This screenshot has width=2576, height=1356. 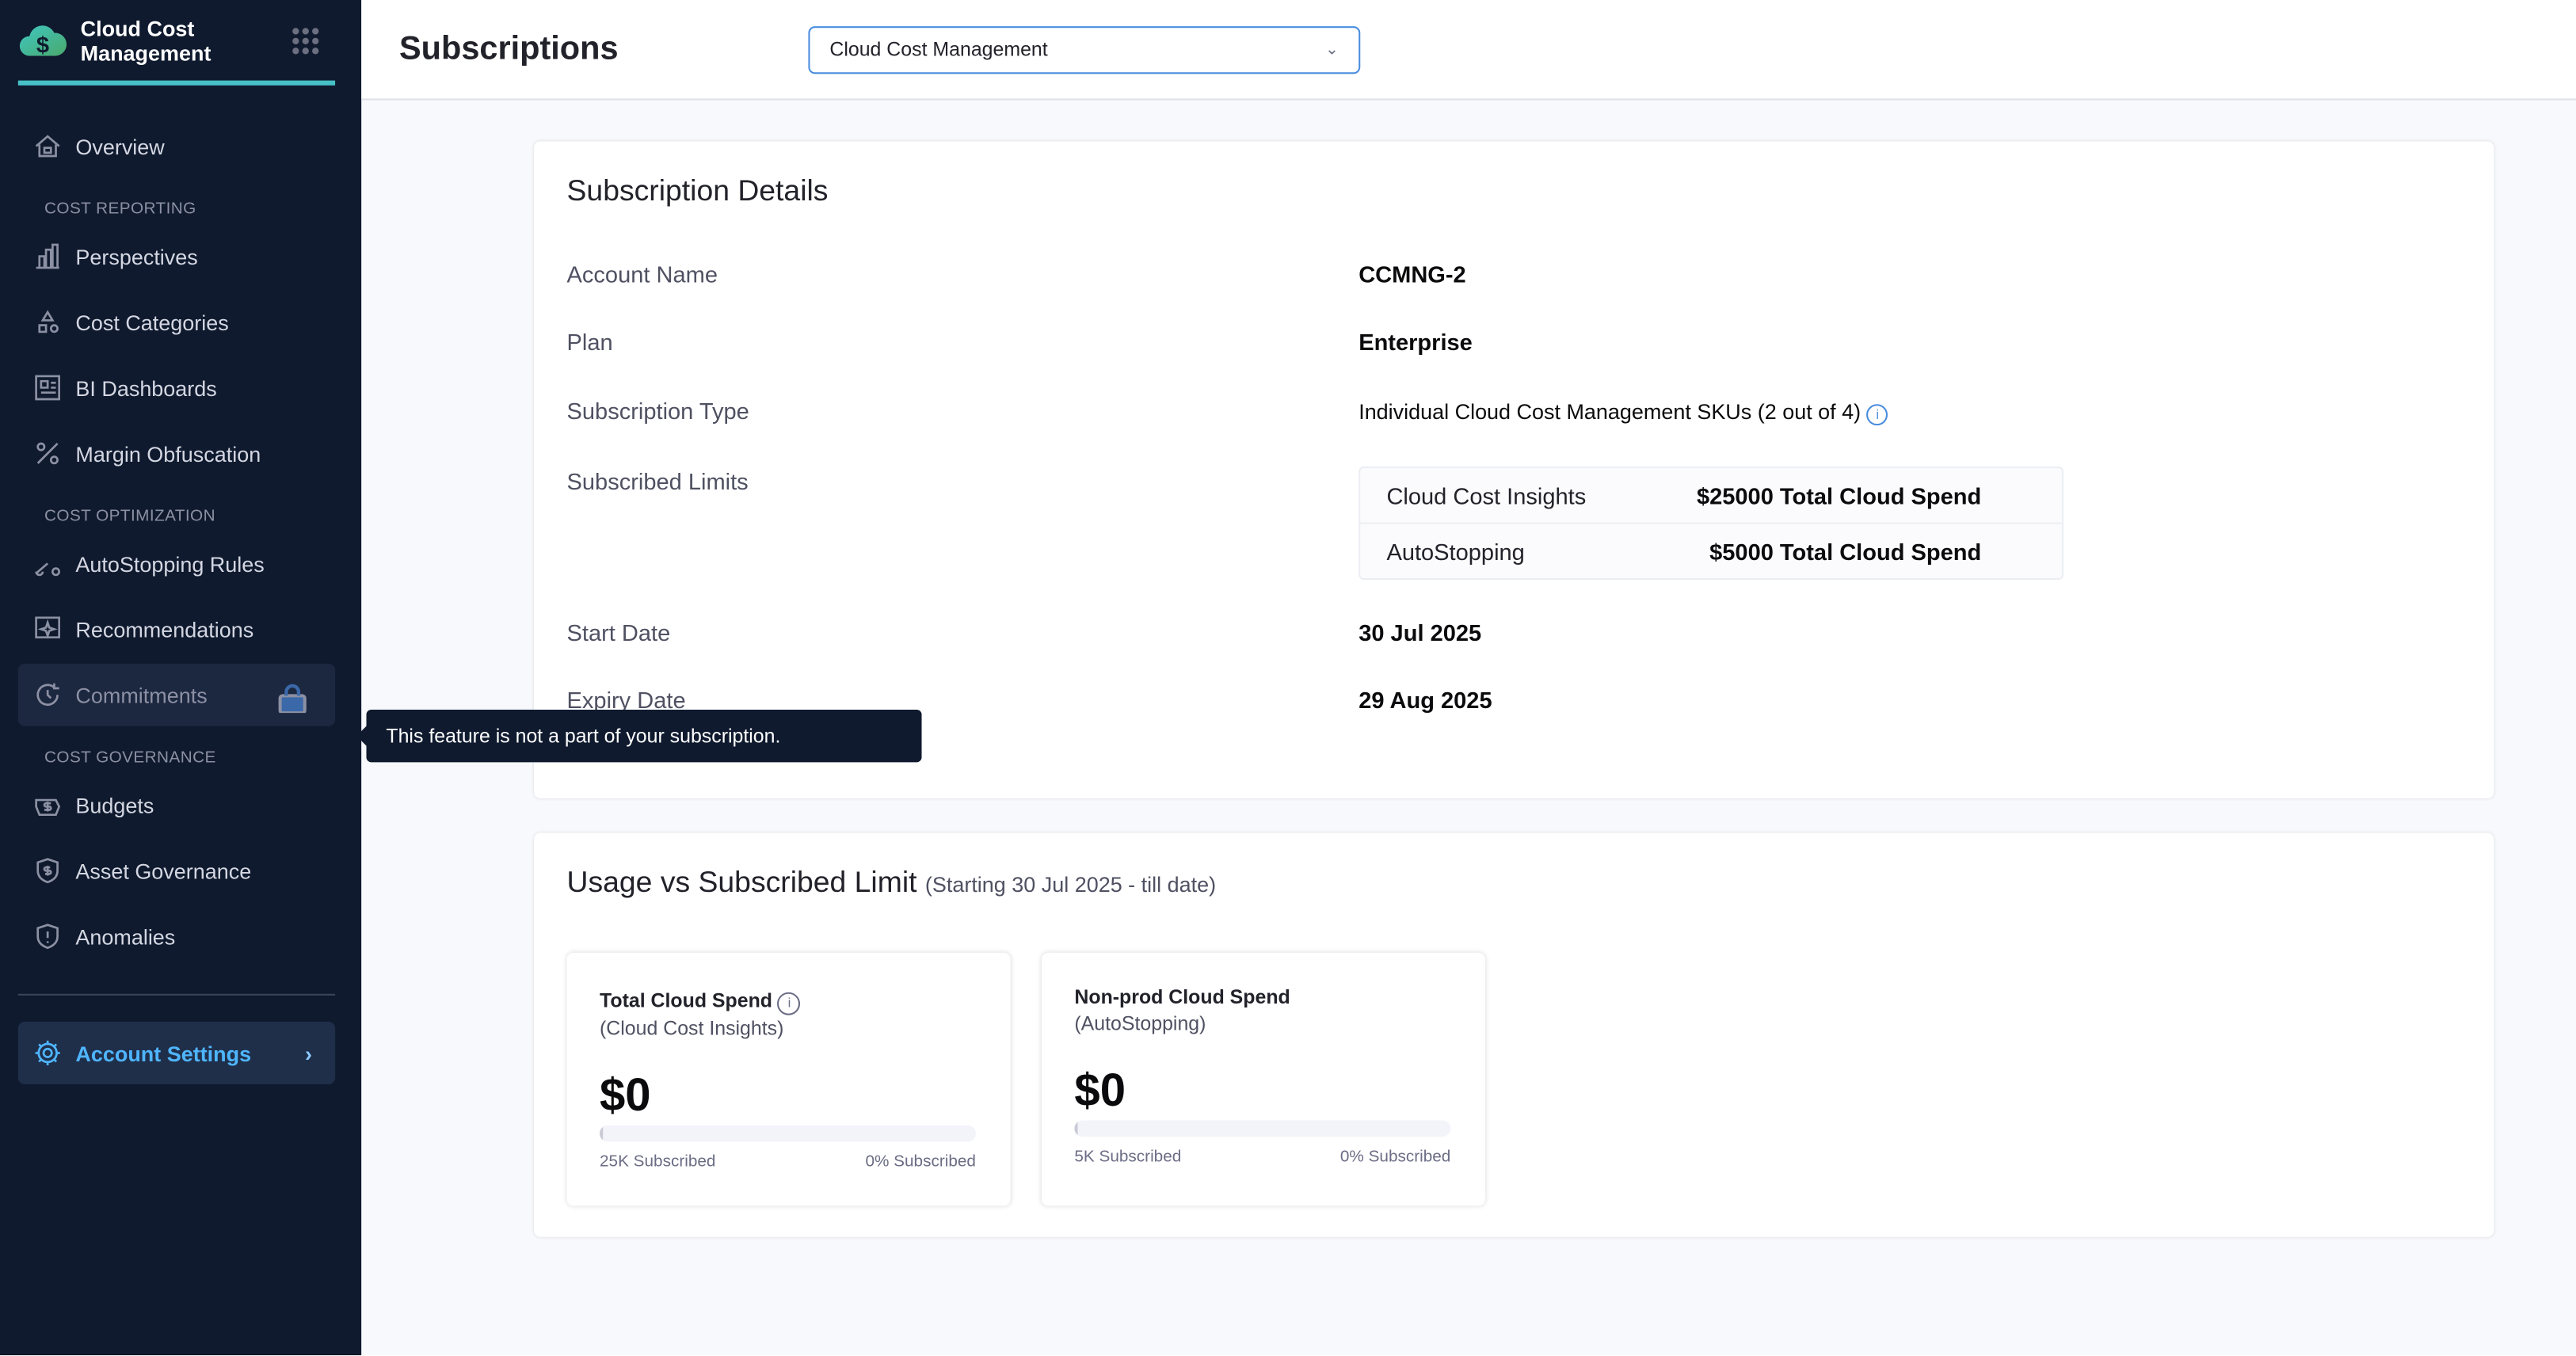 I want to click on shield-dollar-icon, so click(x=48, y=871).